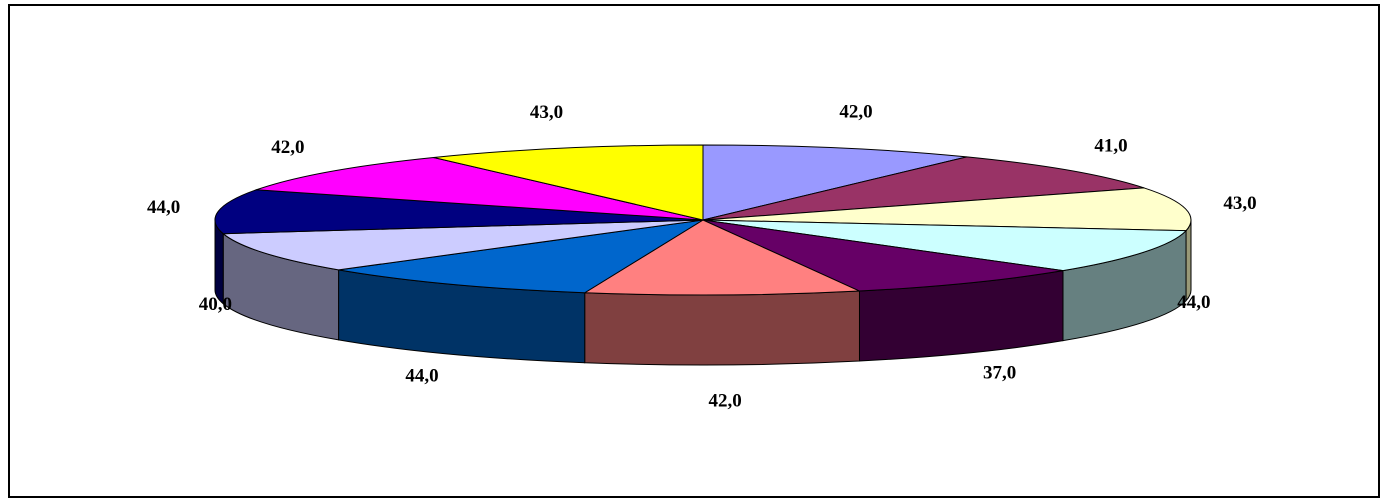 This screenshot has height=502, width=1386. What do you see at coordinates (855, 112) in the screenshot?
I see `data-label-1: 42,0` at bounding box center [855, 112].